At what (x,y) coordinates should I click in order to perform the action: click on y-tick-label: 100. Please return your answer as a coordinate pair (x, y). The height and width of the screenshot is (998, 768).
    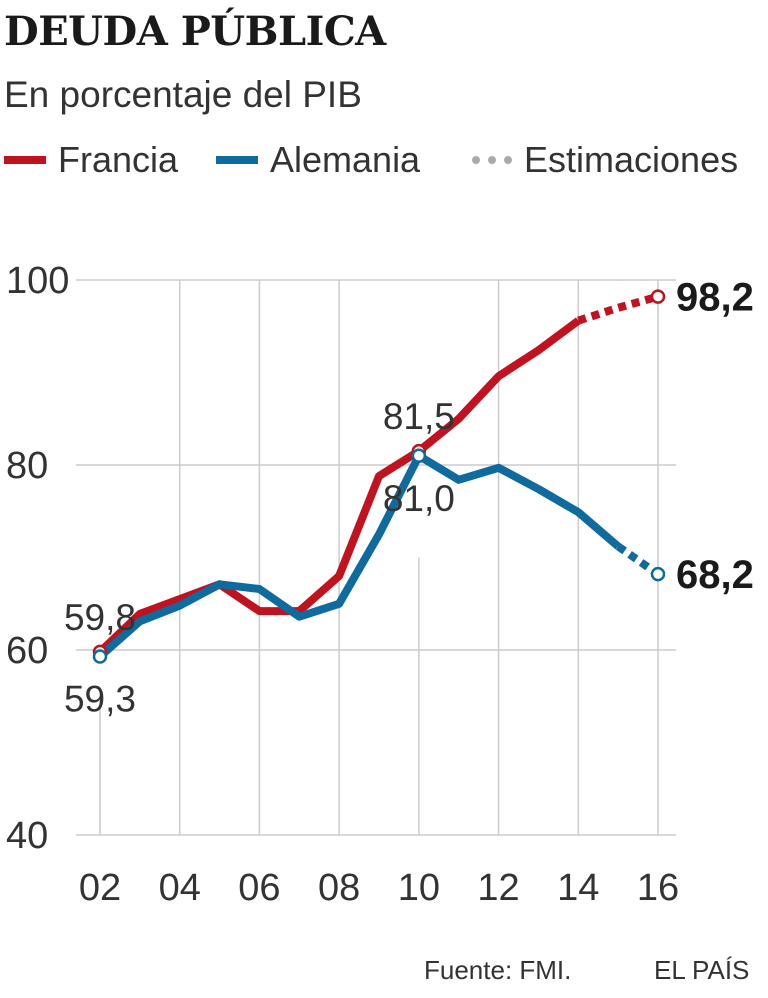
    Looking at the image, I should click on (37, 281).